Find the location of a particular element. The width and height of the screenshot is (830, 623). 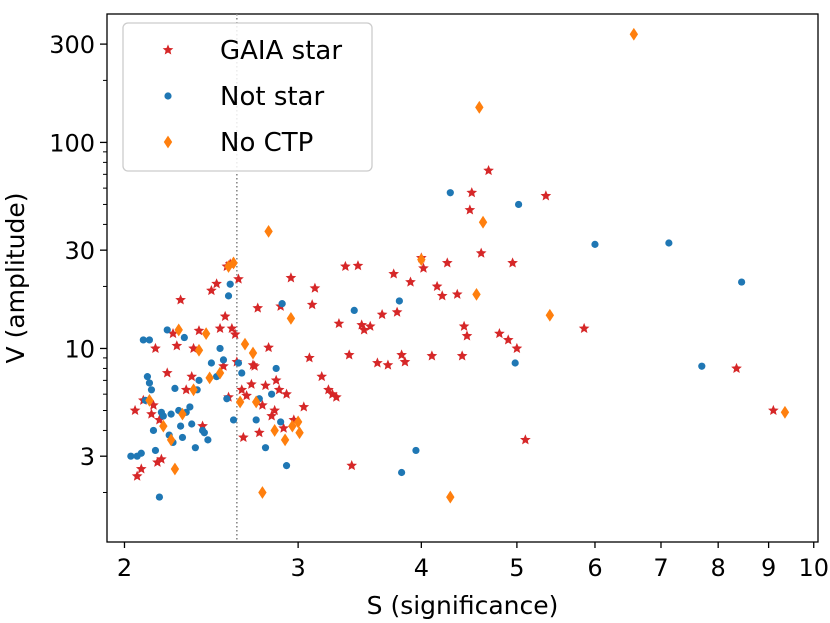

legend: GAIA star Not star No CTP is located at coordinates (247, 97).